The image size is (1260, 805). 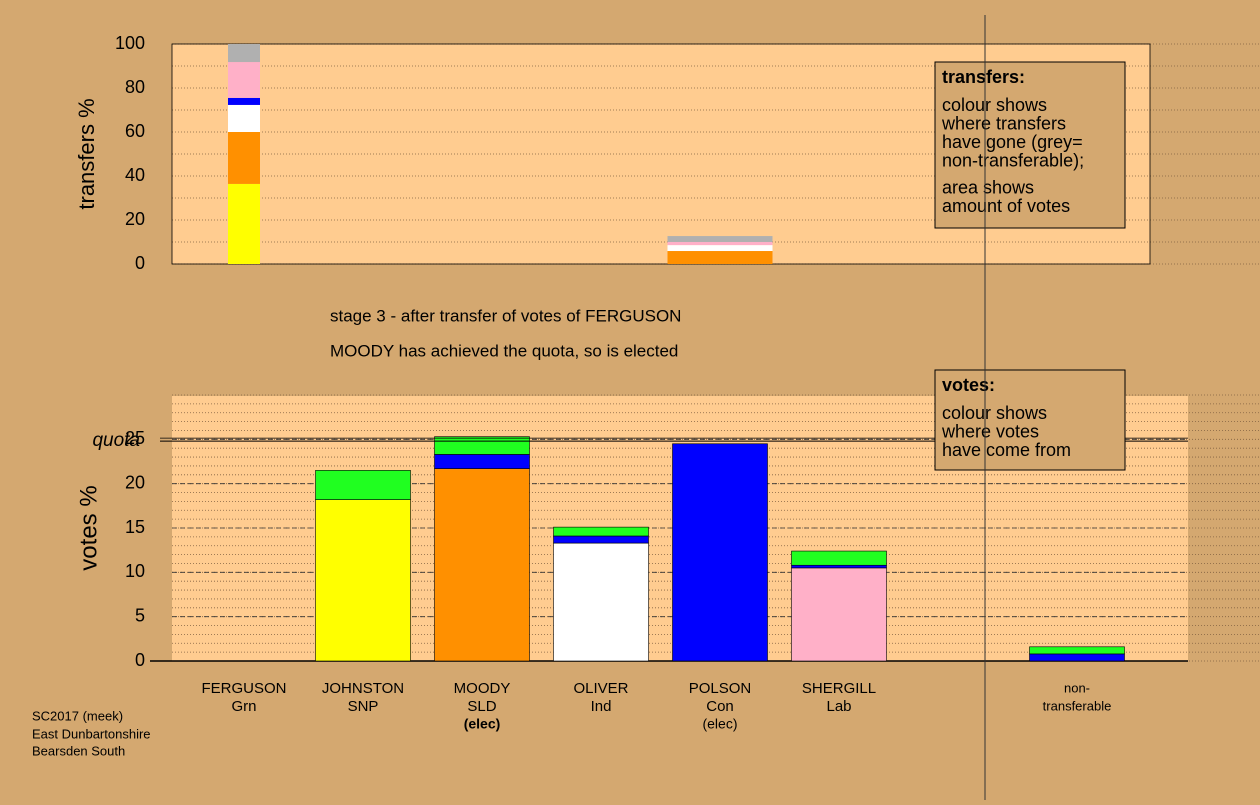 I want to click on x-tick-label: MOODY, so click(x=482, y=688).